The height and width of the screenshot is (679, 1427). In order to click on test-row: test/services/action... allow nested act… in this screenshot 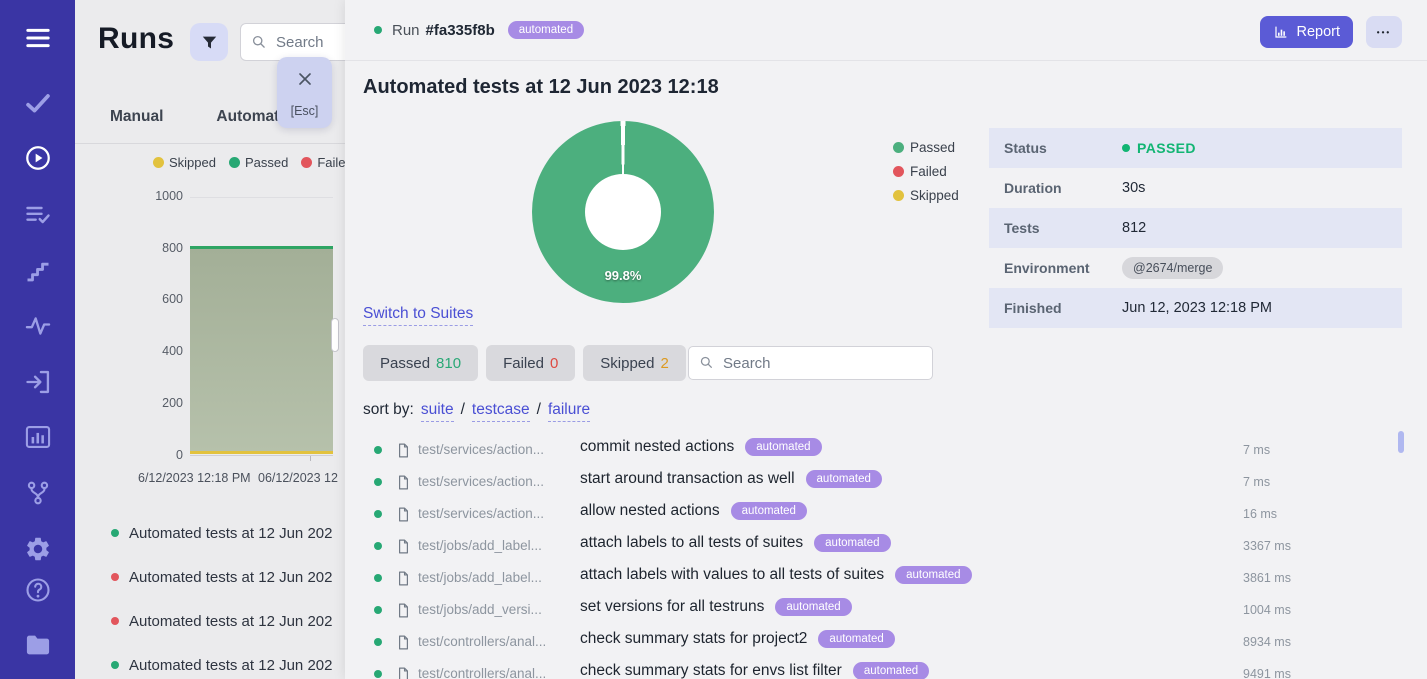, I will do `click(886, 514)`.